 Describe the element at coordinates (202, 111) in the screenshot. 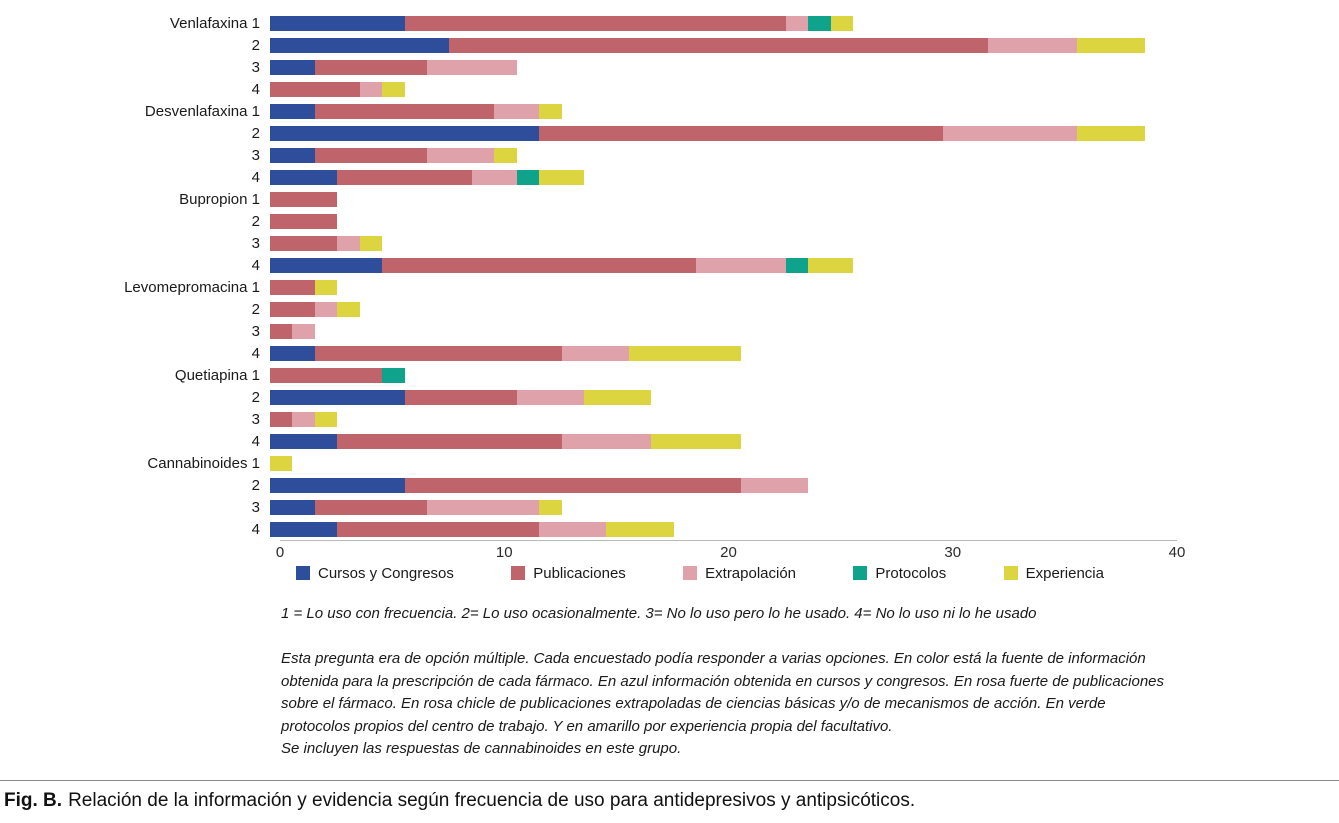

I see `row-label: Desvenlafaxina 1` at that location.